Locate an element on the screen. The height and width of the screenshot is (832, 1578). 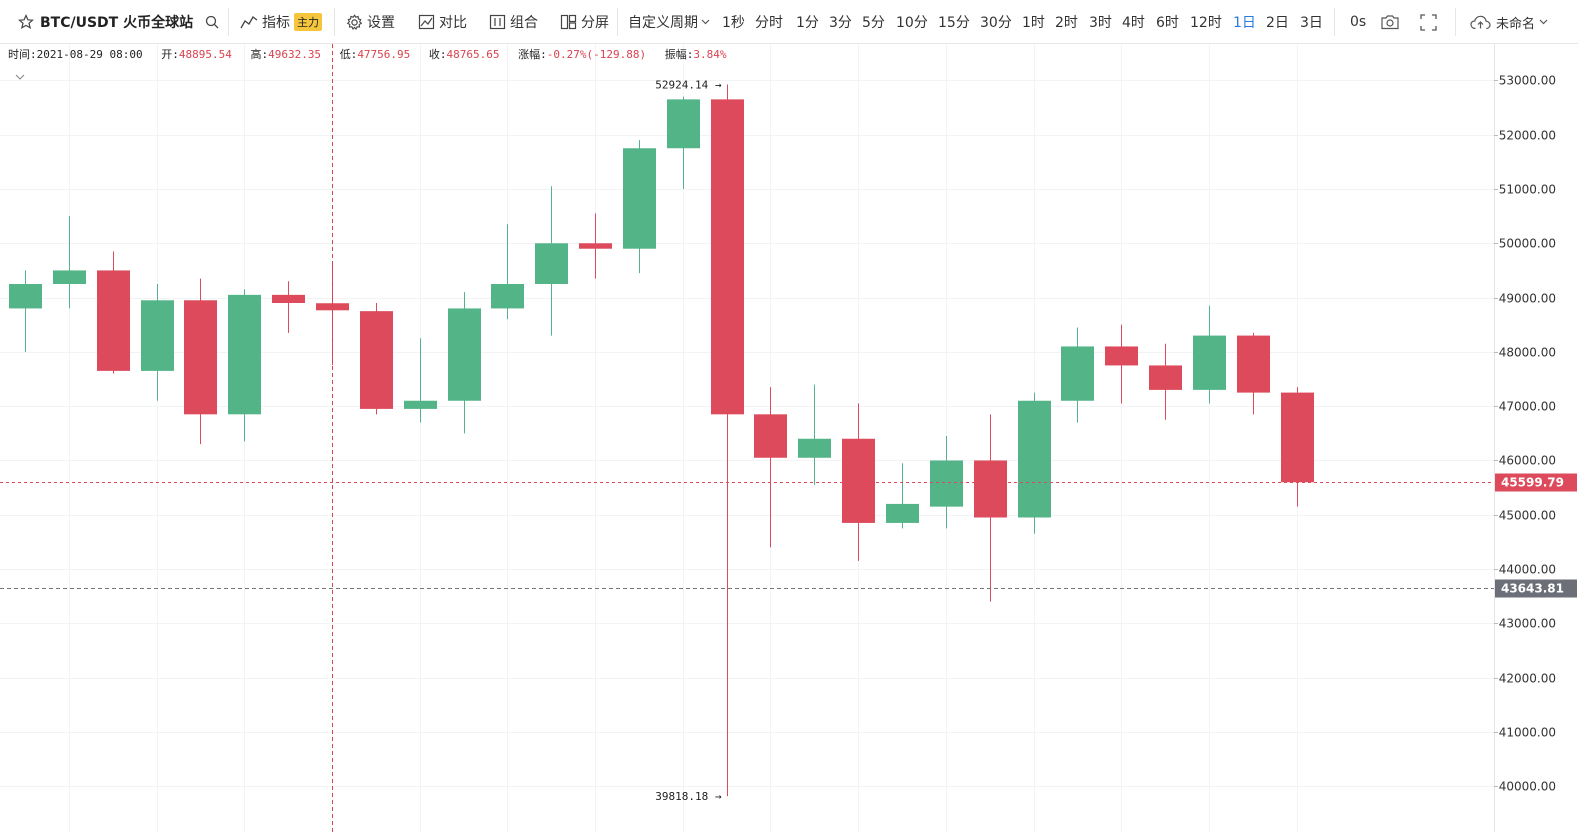
y-tick-label: 41000.00 is located at coordinates (1527, 733).